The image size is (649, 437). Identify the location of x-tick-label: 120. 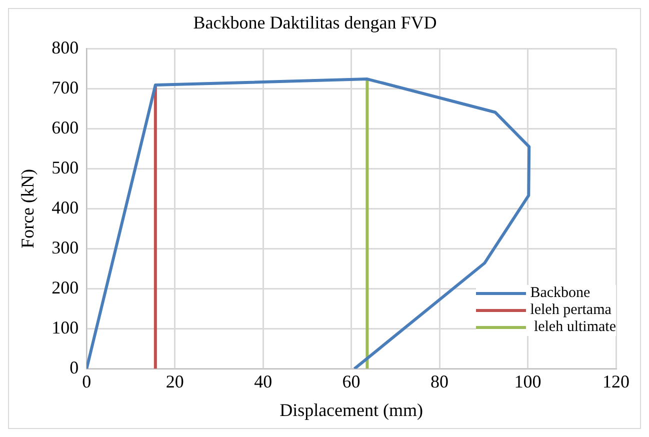
(616, 381).